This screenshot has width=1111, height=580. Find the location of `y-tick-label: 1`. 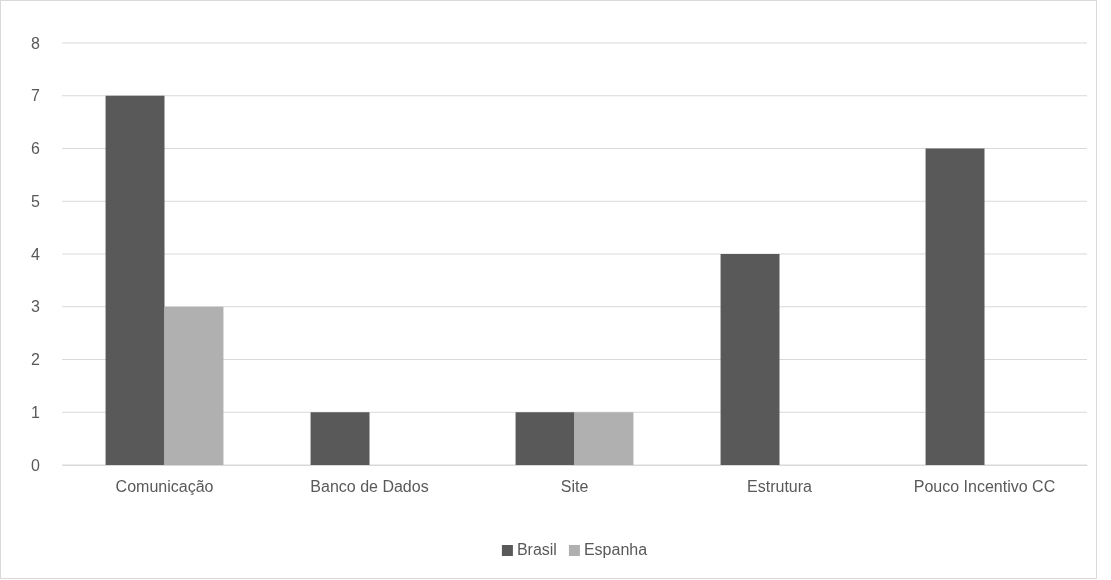

y-tick-label: 1 is located at coordinates (36, 412).